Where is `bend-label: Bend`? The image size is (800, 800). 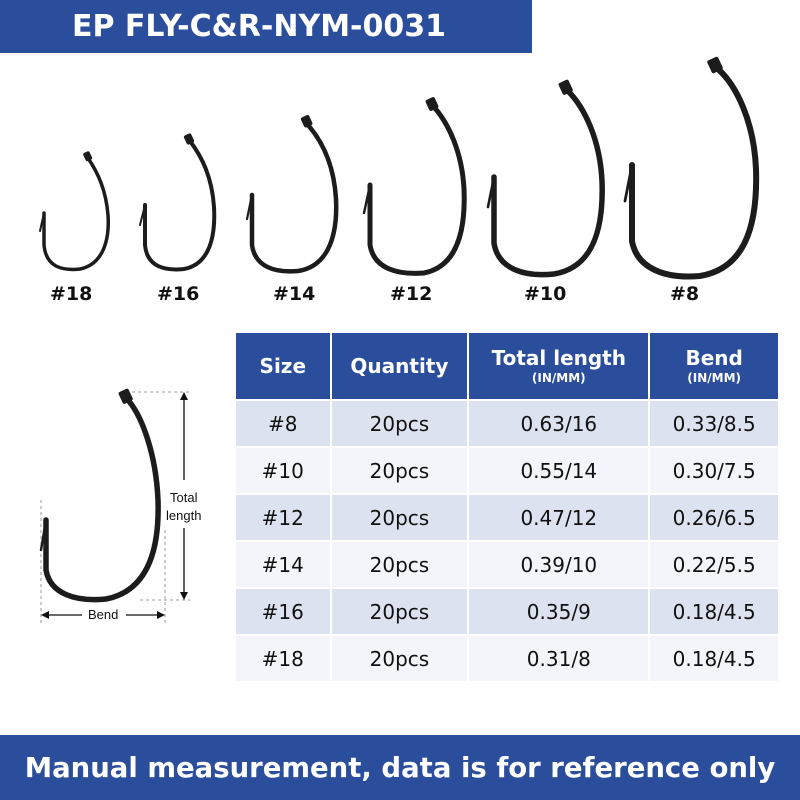
bend-label: Bend is located at coordinates (103, 614).